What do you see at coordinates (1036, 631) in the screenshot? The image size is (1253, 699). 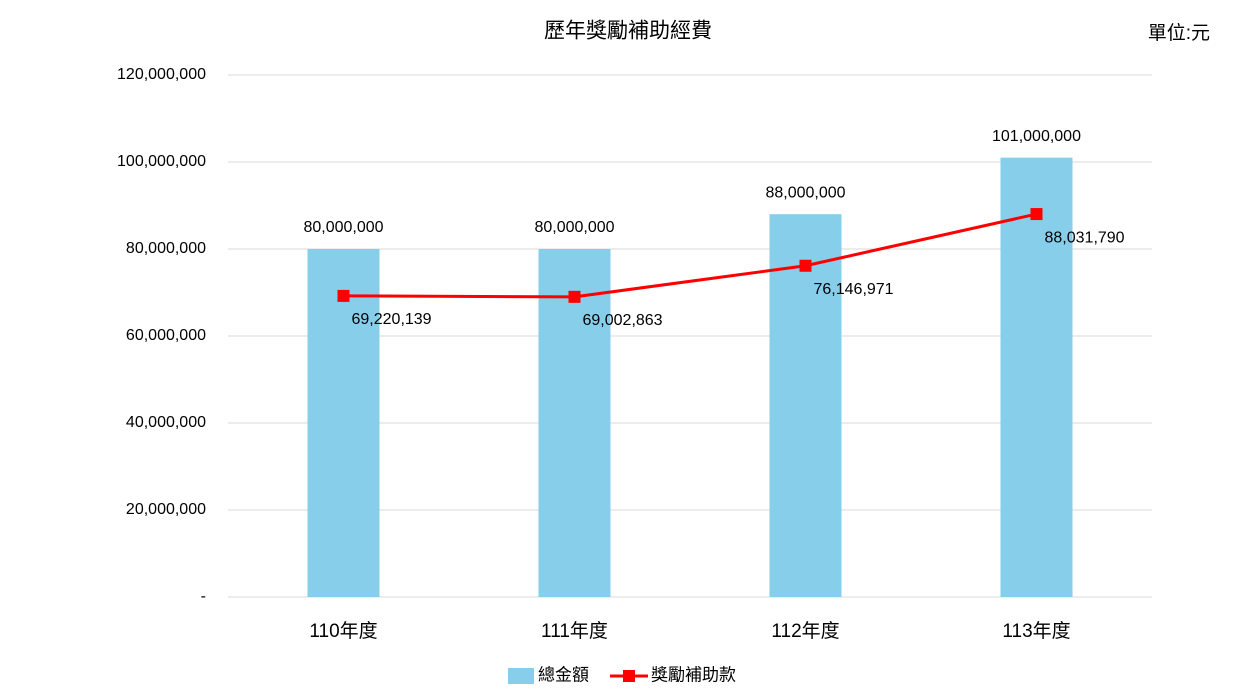 I see `x-tick-label: 113年度` at bounding box center [1036, 631].